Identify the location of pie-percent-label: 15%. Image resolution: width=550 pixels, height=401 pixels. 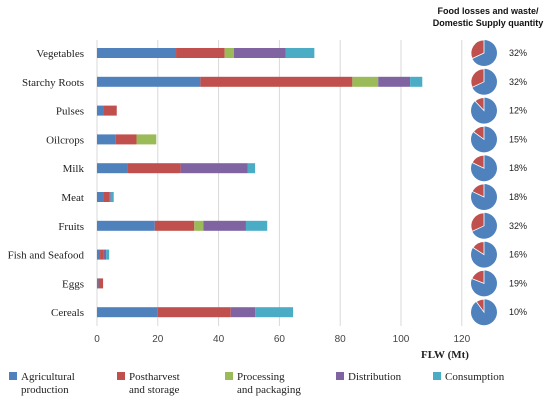
(518, 139).